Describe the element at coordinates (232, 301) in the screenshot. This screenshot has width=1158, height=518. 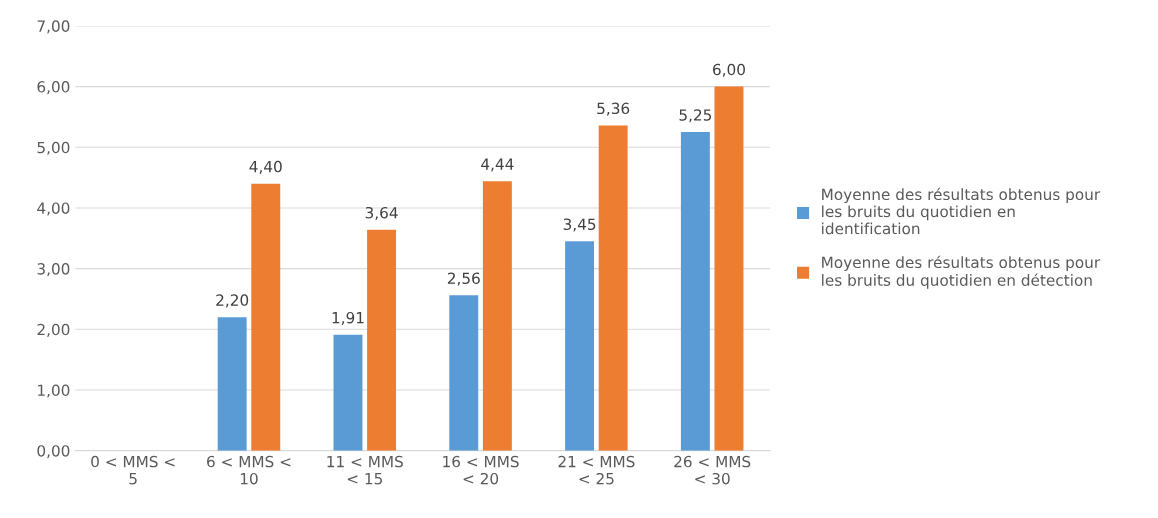
I see `data-label: 2,20` at that location.